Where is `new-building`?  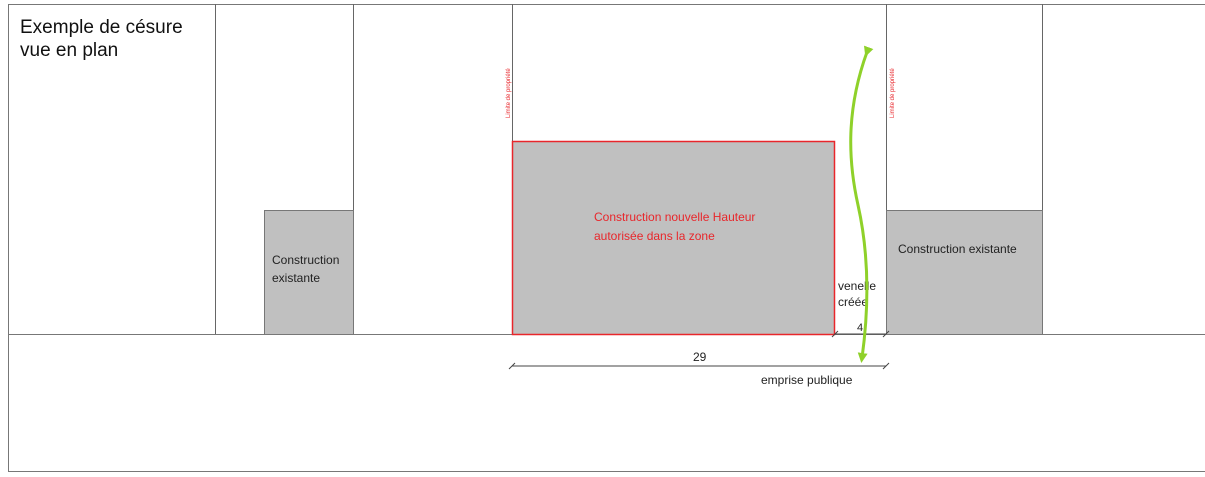 new-building is located at coordinates (673, 238).